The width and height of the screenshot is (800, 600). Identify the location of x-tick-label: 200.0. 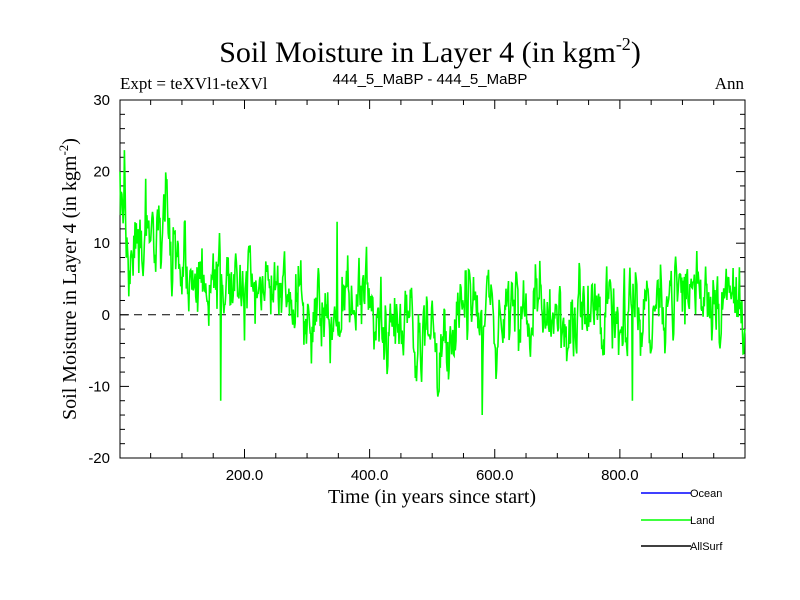
(245, 475).